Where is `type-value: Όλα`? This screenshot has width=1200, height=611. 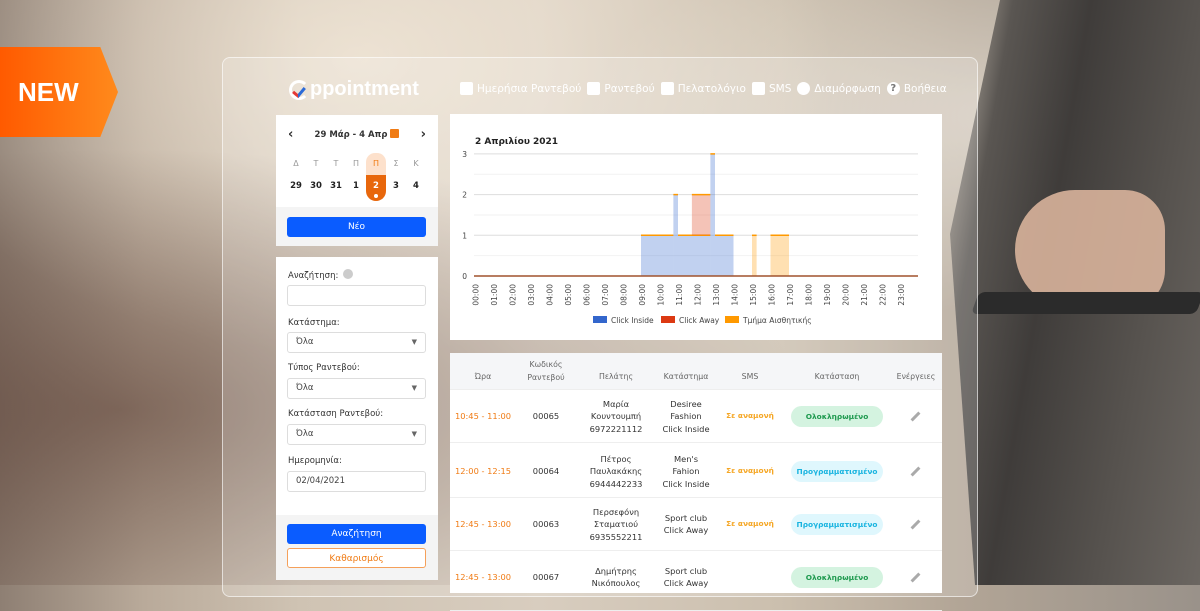
type-value: Όλα is located at coordinates (305, 388).